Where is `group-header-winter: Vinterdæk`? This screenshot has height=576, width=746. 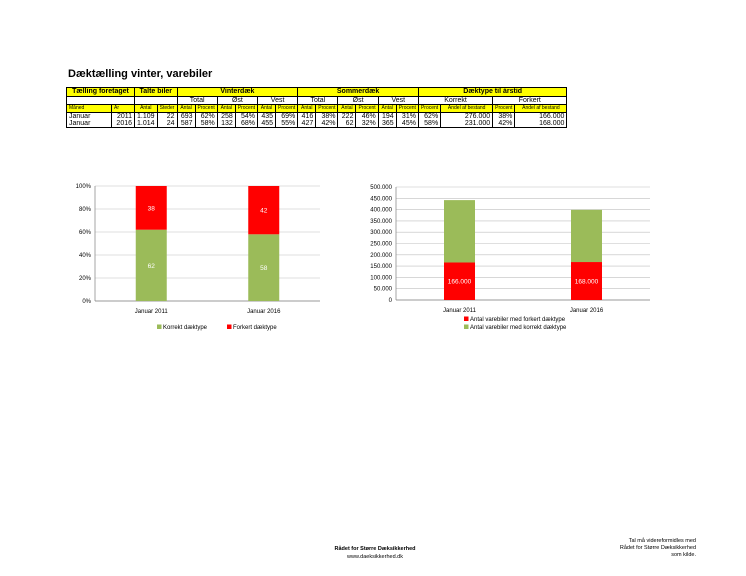 group-header-winter: Vinterdæk is located at coordinates (237, 92).